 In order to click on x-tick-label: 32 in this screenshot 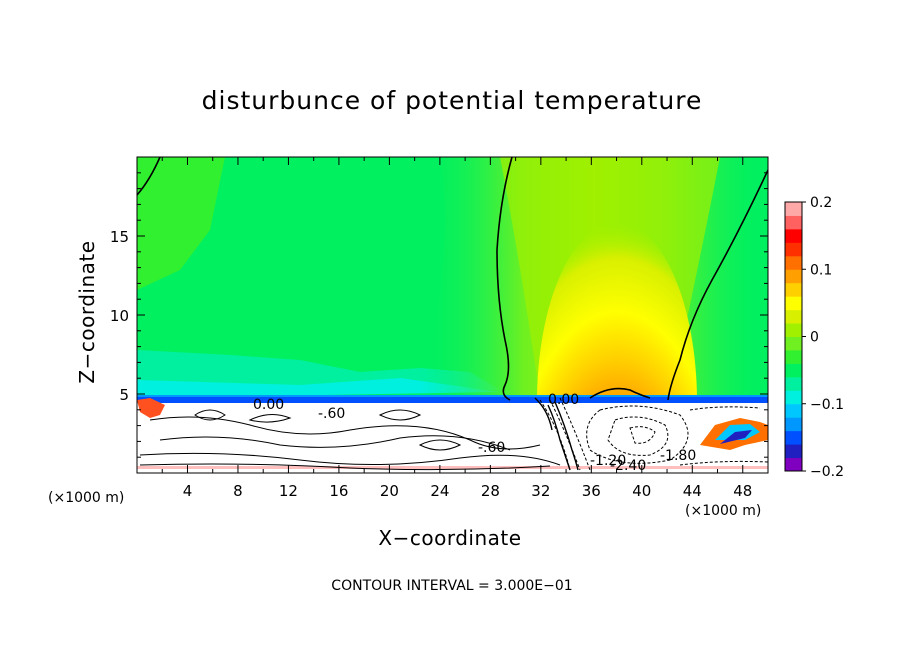, I will do `click(540, 491)`.